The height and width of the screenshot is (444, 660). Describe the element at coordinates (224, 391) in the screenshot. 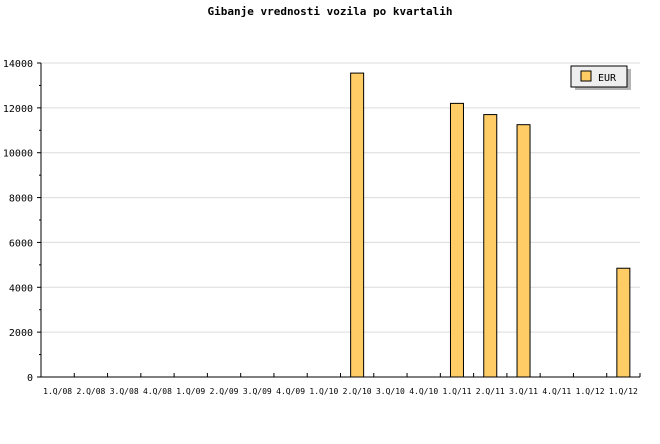

I see `x-tick-label: 2.Q/09` at that location.